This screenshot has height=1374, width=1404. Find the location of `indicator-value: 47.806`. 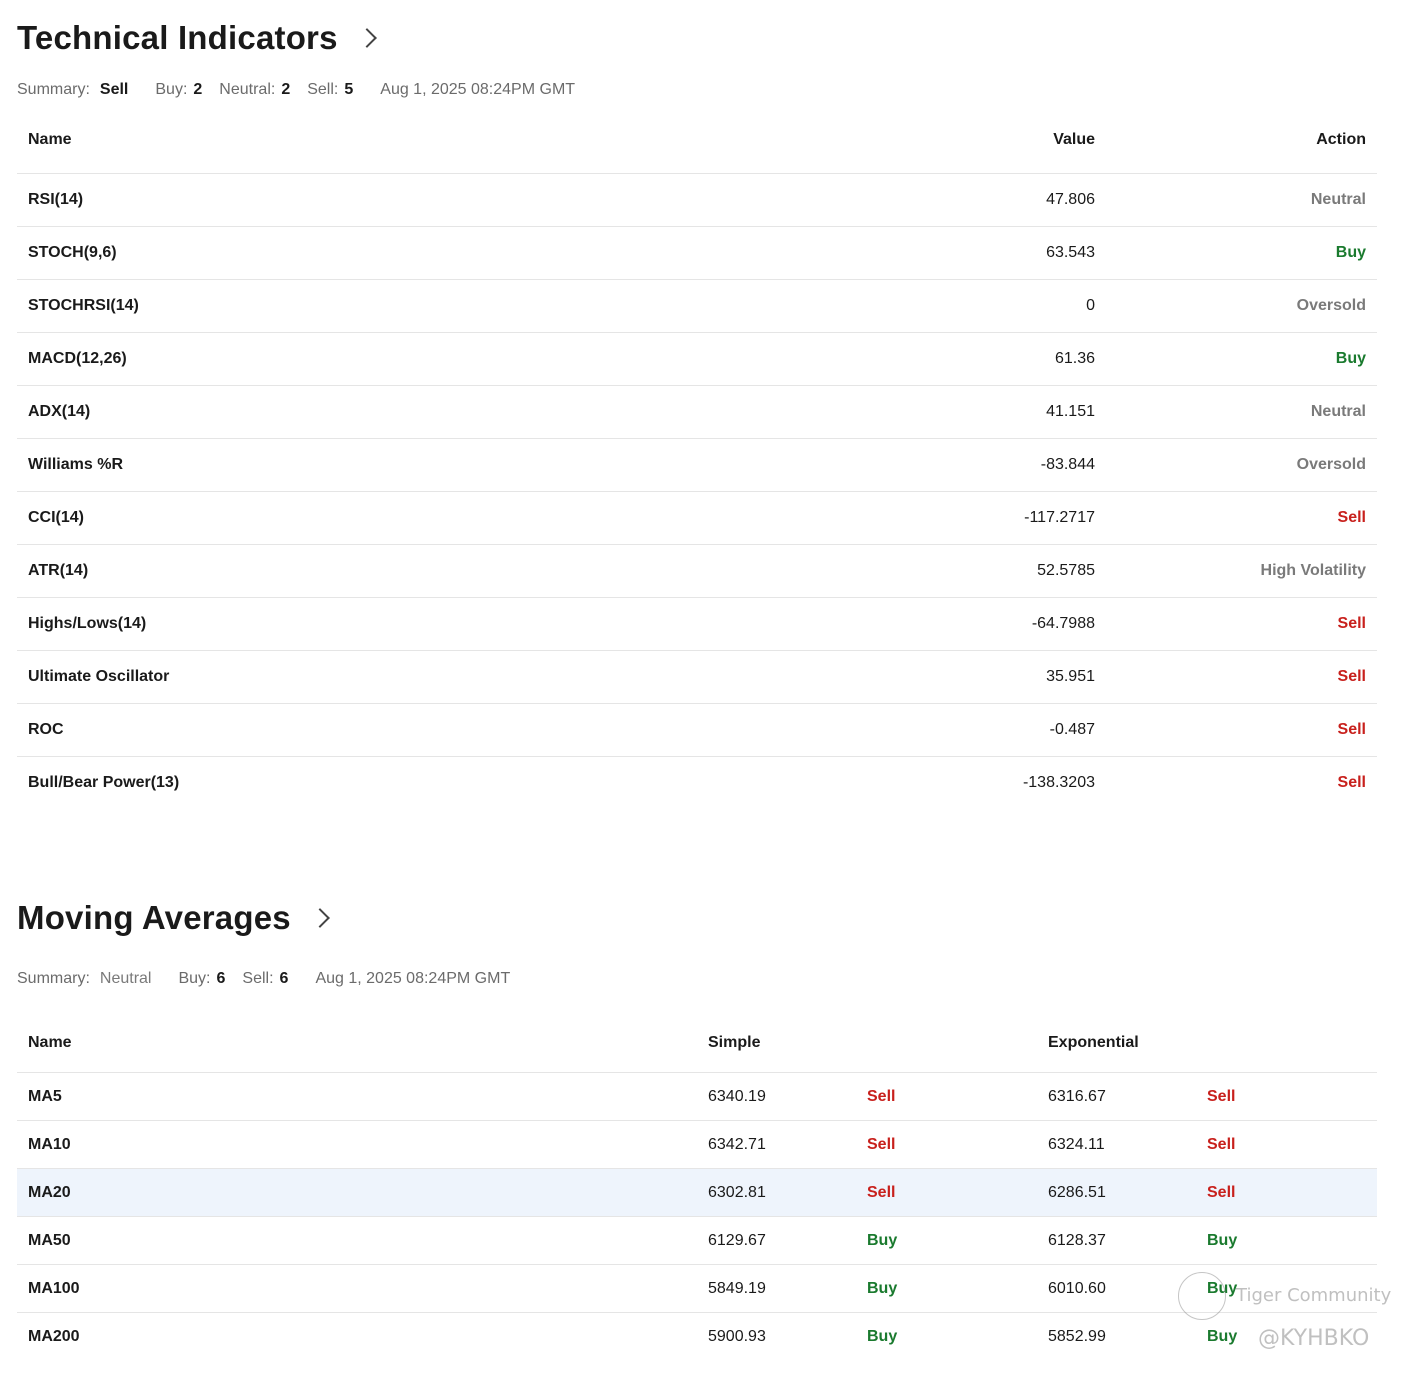

indicator-value: 47.806 is located at coordinates (961, 200).